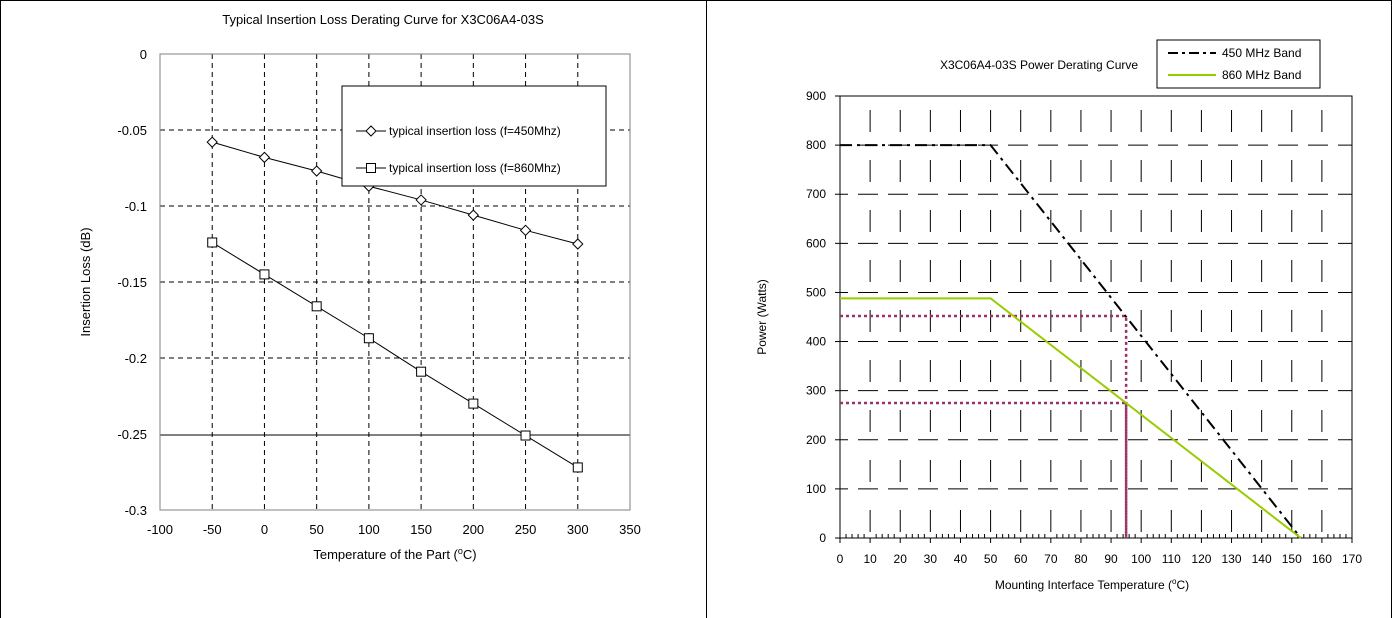 The image size is (1392, 618). Describe the element at coordinates (816, 440) in the screenshot. I see `y-tick-label: 200` at that location.